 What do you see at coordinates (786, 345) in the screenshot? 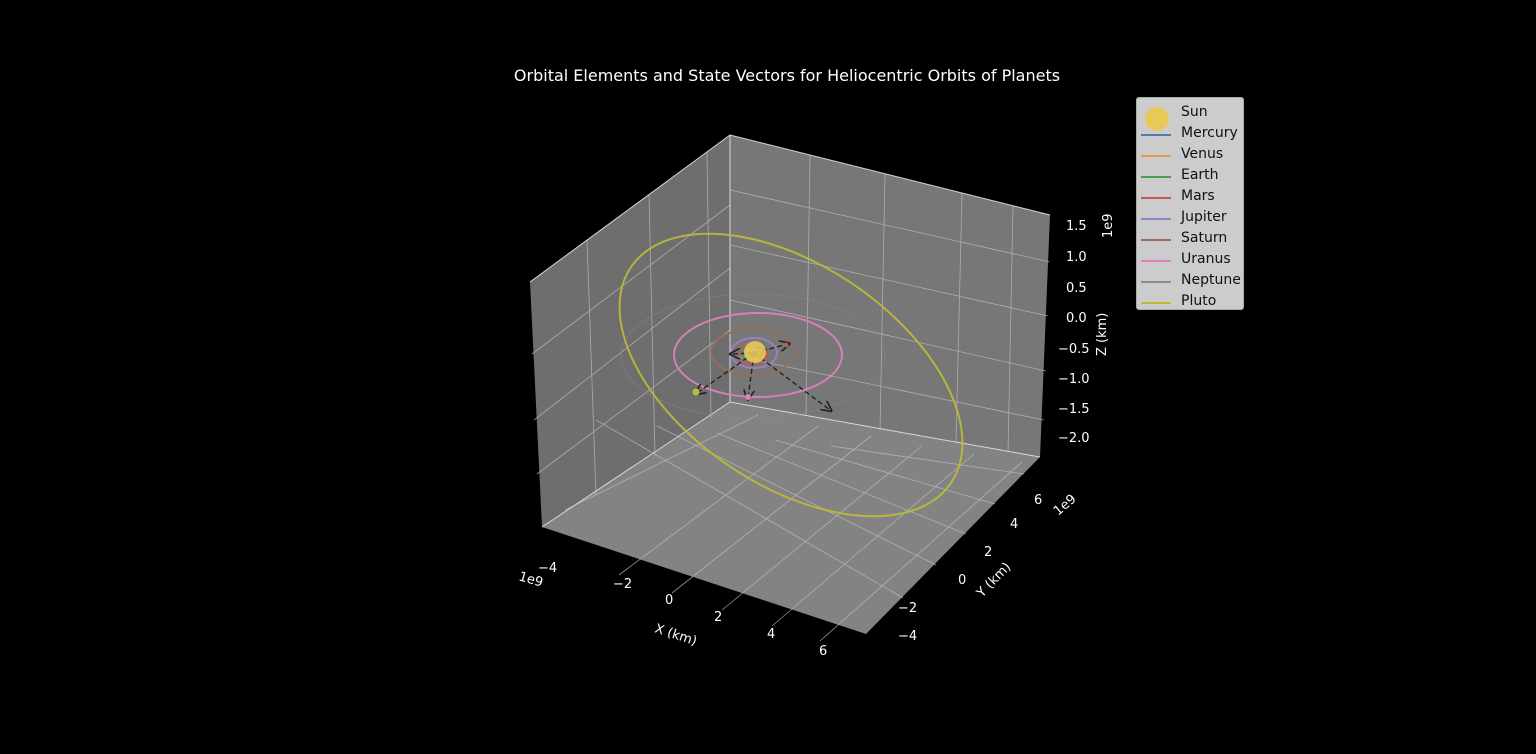
I see `planet-marker-saturn` at bounding box center [786, 345].